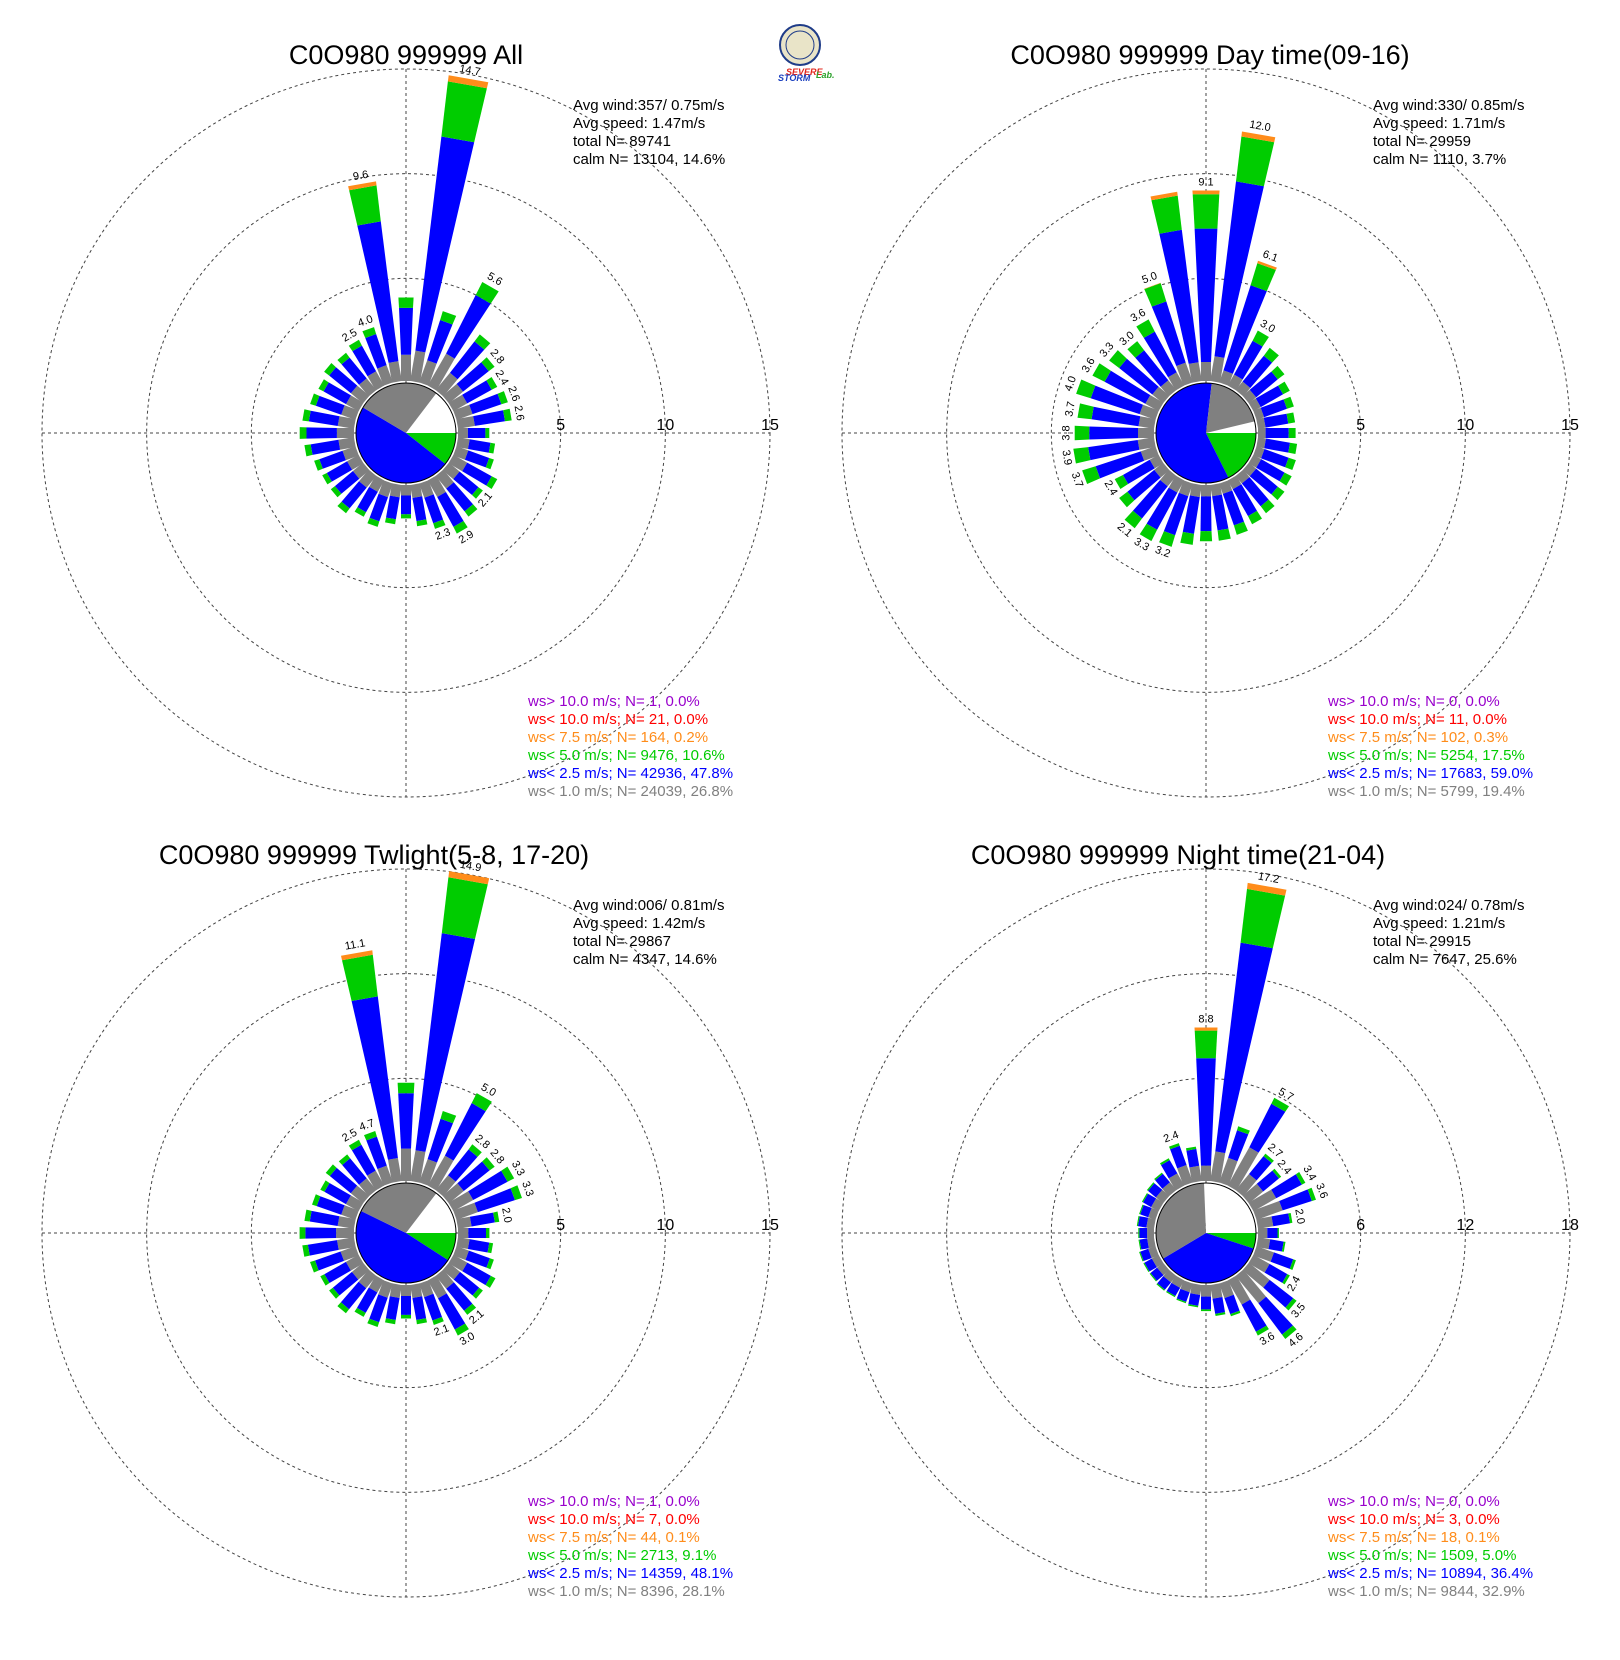 The width and height of the screenshot is (1620, 1660). What do you see at coordinates (1430, 773) in the screenshot?
I see `legend-entry: ws< 2.5 m/s; N= 17683, 59.0%` at bounding box center [1430, 773].